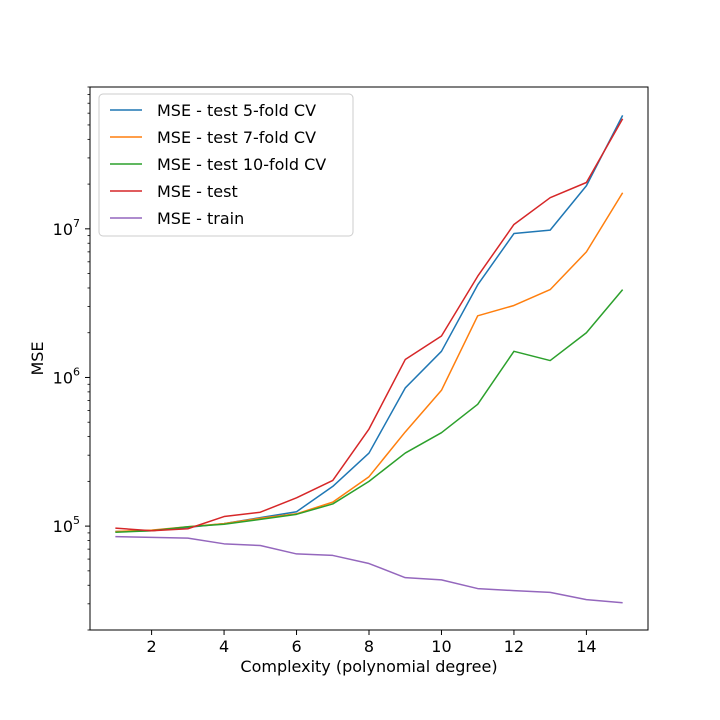 The width and height of the screenshot is (720, 720). I want to click on legend-label-test: MSE - test, so click(197, 191).